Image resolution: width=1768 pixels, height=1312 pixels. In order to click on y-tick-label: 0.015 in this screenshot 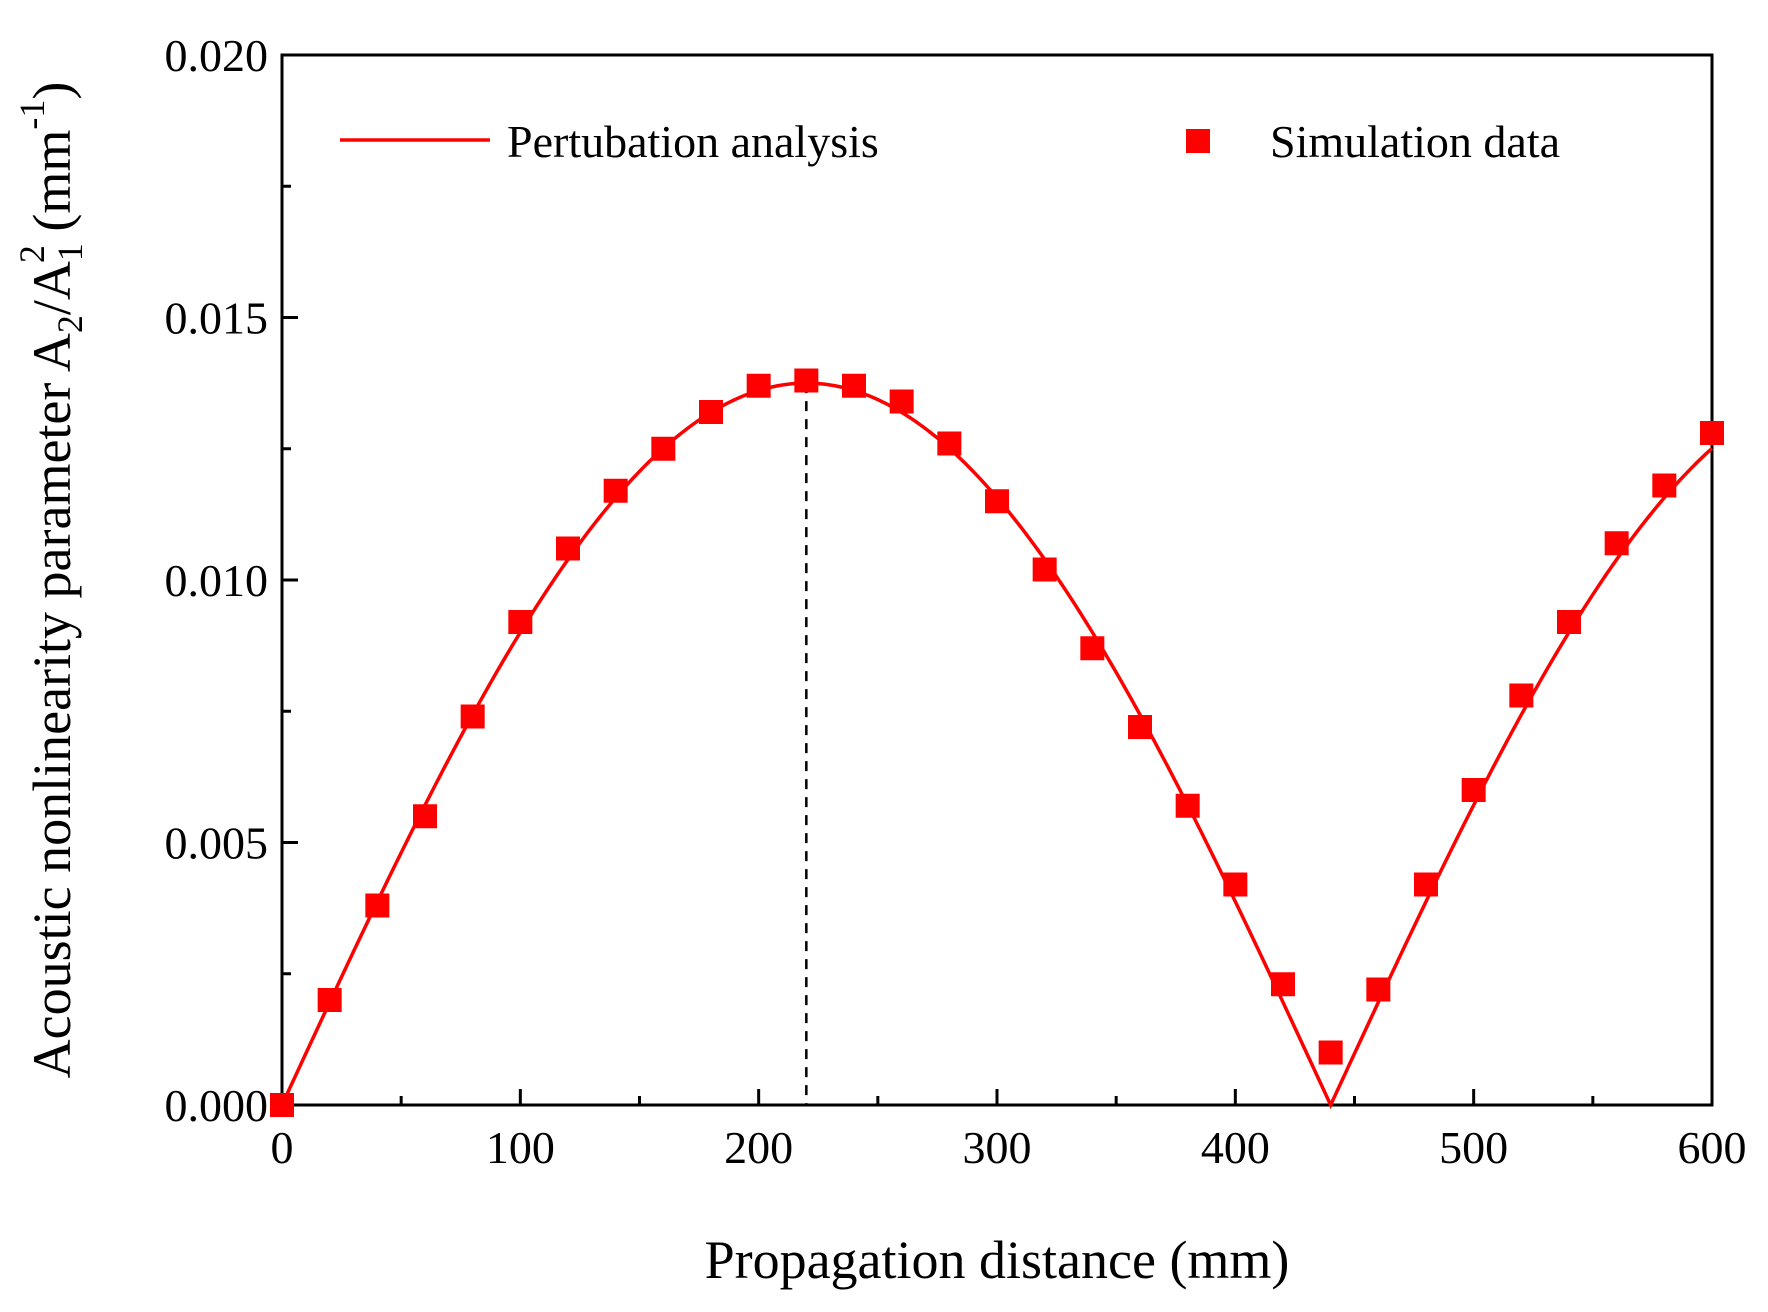, I will do `click(217, 318)`.